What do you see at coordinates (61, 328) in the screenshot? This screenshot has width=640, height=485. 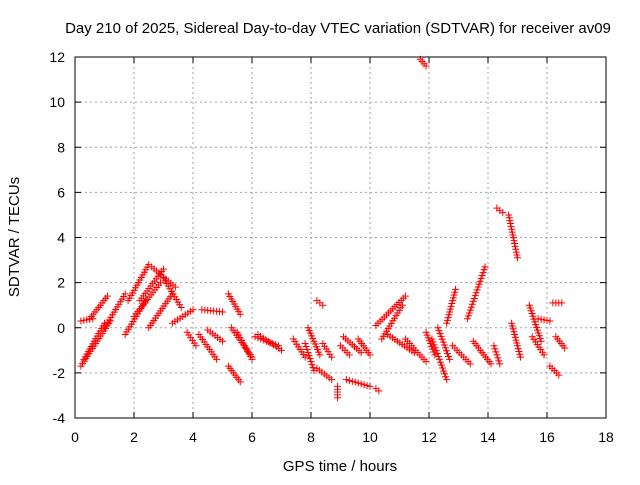 I see `y-tick-label: 0` at bounding box center [61, 328].